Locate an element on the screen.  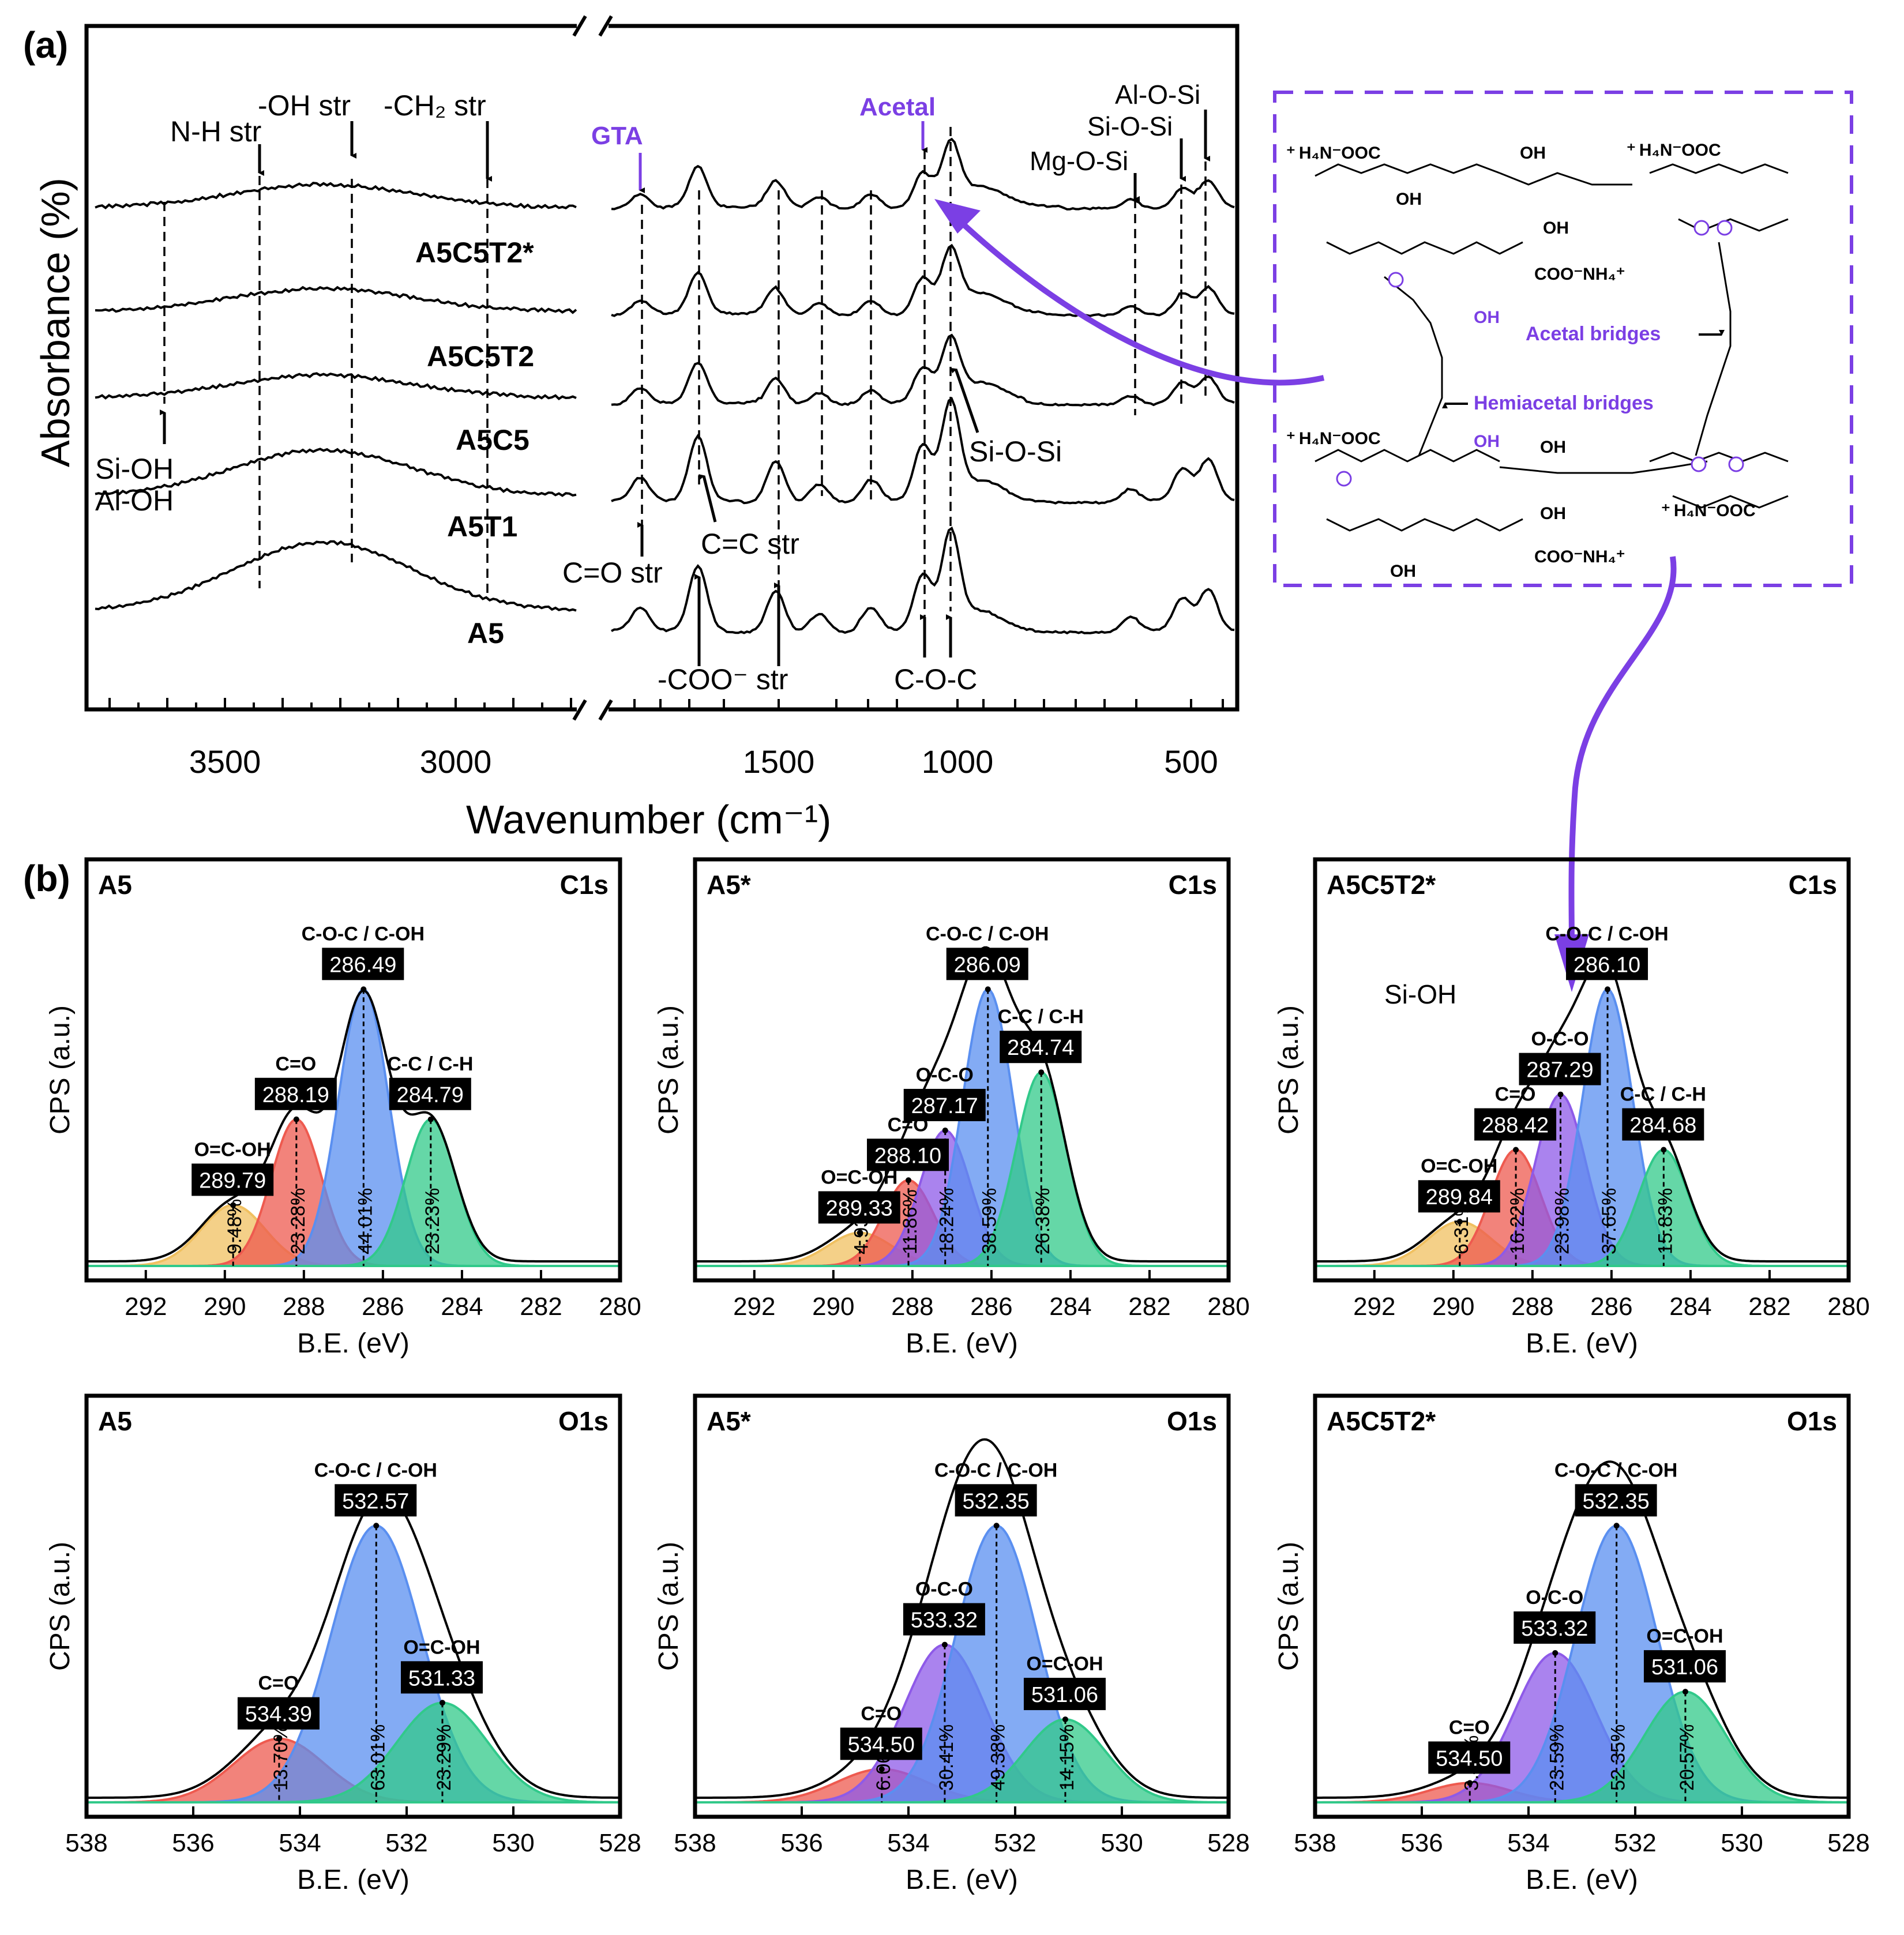
xps-tick-label: 532 is located at coordinates (1635, 1843).